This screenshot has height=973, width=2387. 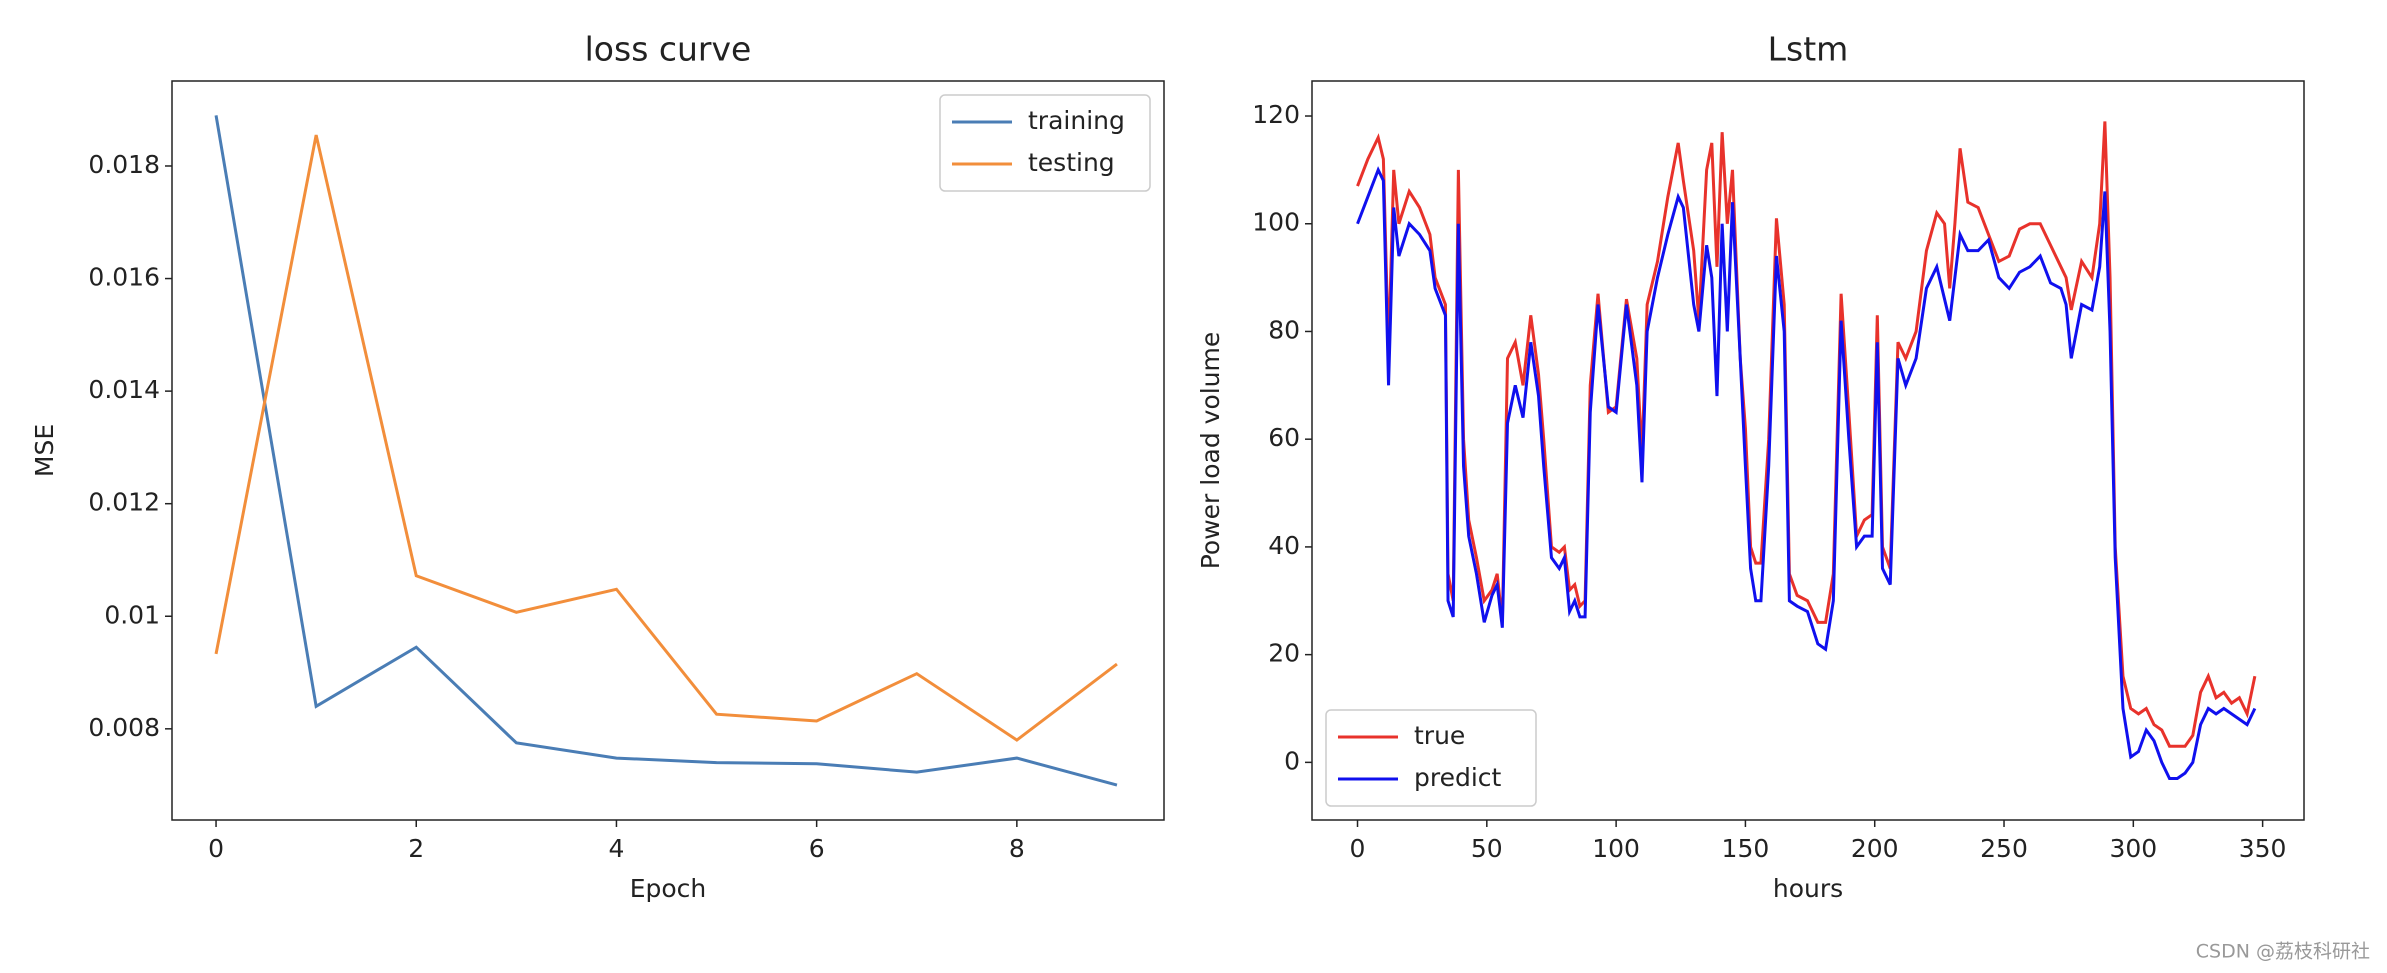 I want to click on y-tick-label: 0.008, so click(x=124, y=727).